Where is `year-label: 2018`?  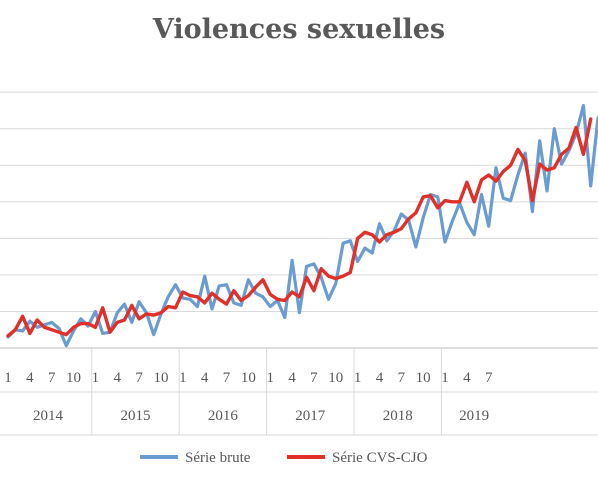 year-label: 2018 is located at coordinates (398, 416).